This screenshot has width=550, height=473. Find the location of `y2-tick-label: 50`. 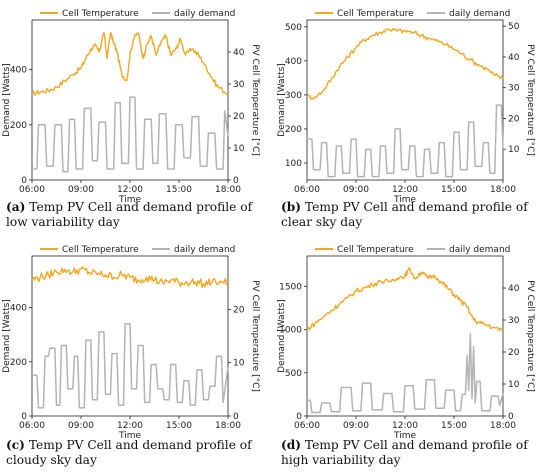

y2-tick-label: 50 is located at coordinates (514, 27).